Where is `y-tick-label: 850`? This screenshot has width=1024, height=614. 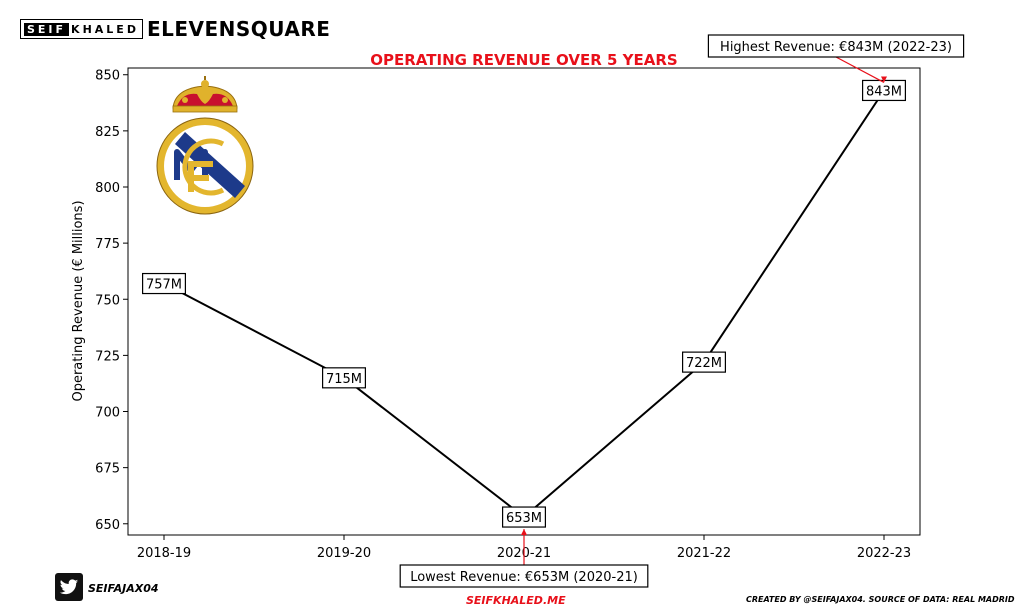
y-tick-label: 850 is located at coordinates (107, 76).